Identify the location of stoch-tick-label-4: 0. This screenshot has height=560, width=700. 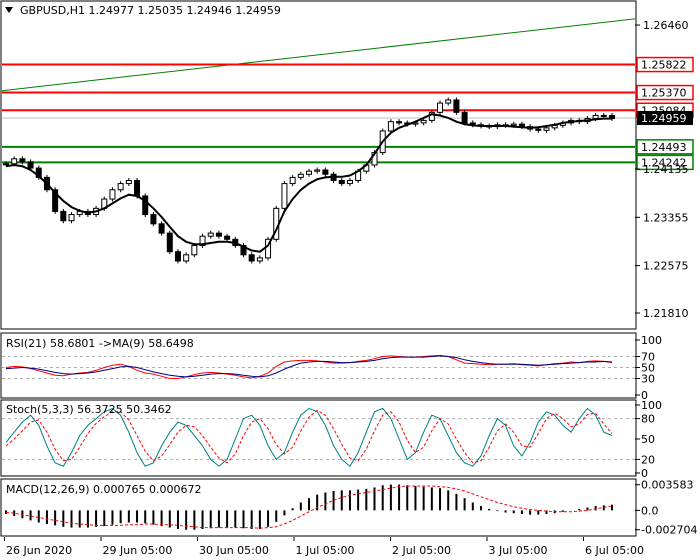
(644, 473).